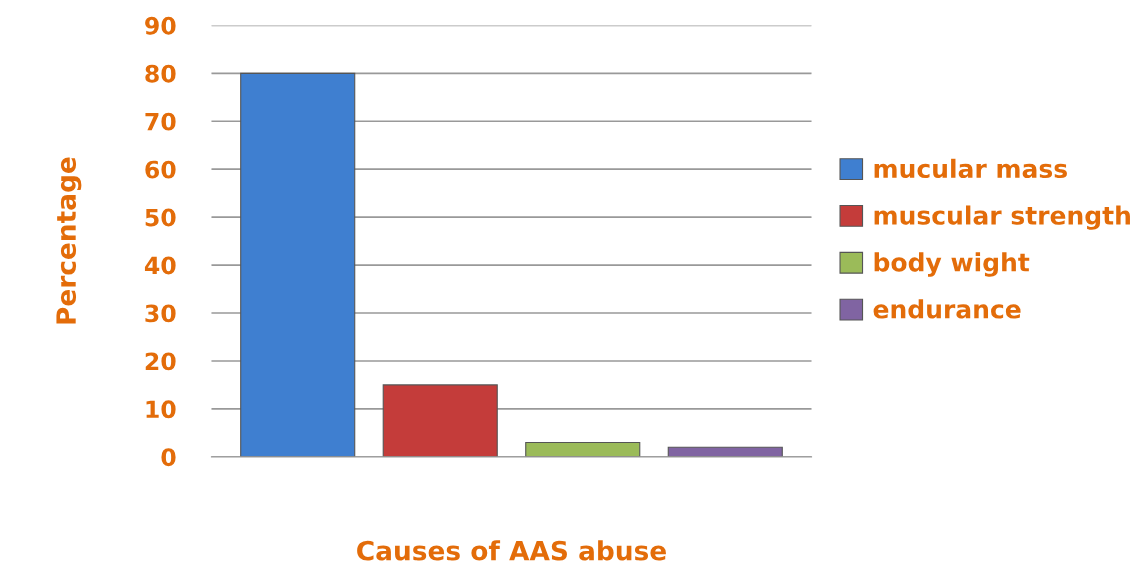 Image resolution: width=1143 pixels, height=564 pixels. What do you see at coordinates (160, 265) in the screenshot?
I see `y-tick-label: 40` at bounding box center [160, 265].